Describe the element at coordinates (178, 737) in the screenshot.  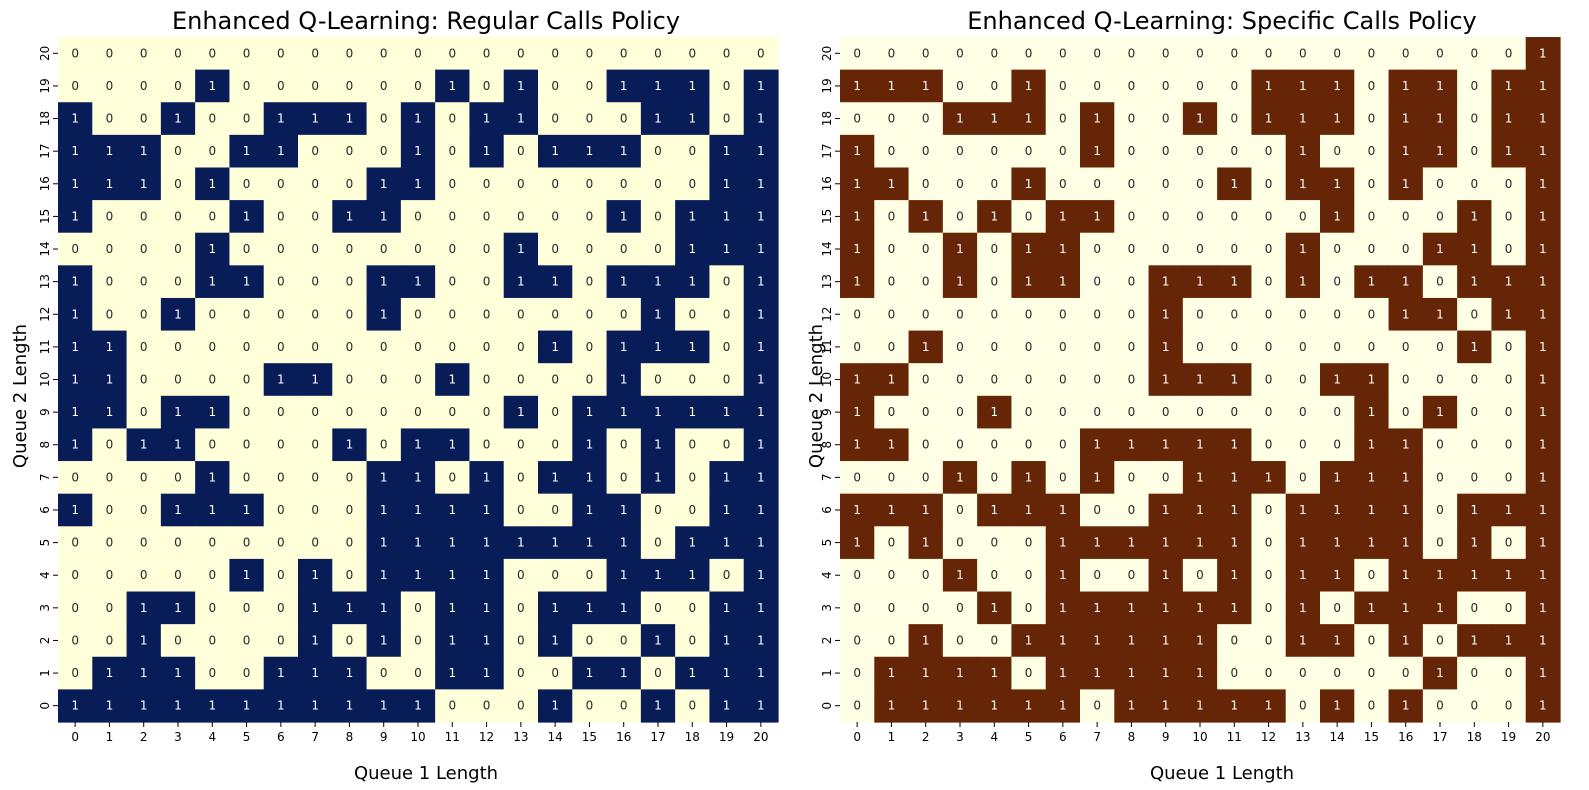
I see `x-tick-label: 3` at that location.